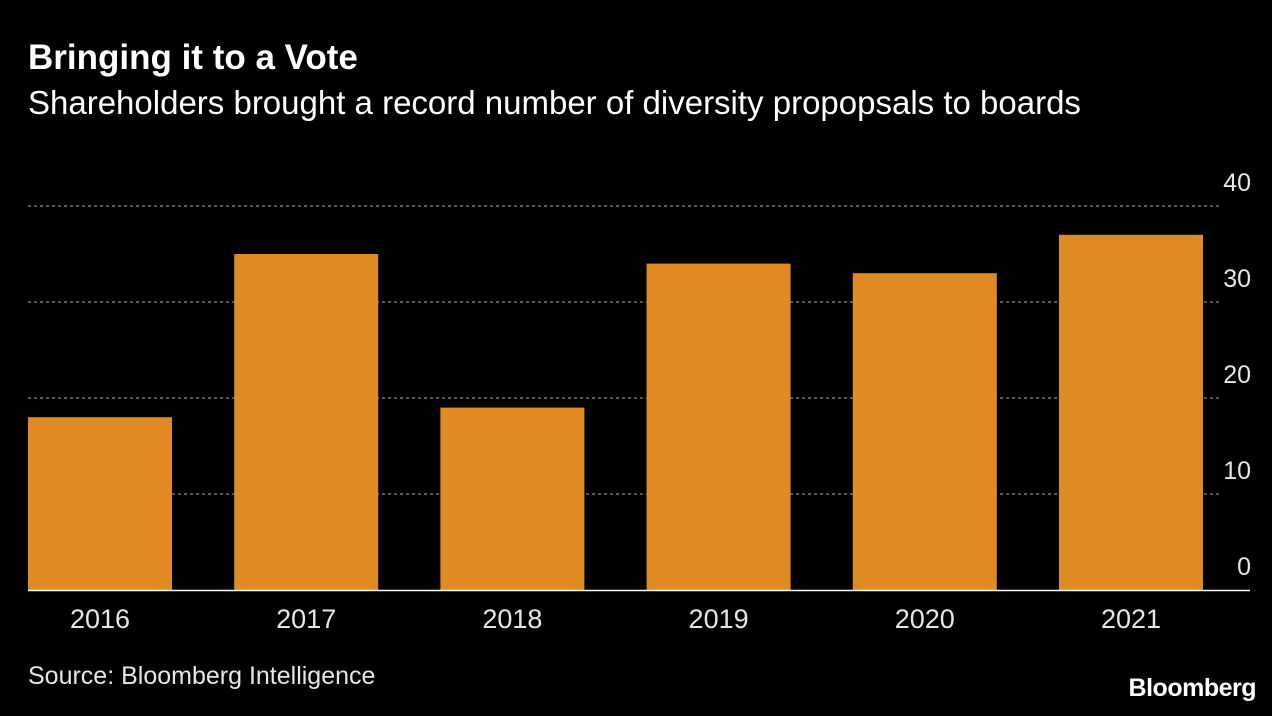 The image size is (1272, 716). What do you see at coordinates (202, 676) in the screenshot?
I see `source-note: Source: Bloomberg Intelligence` at bounding box center [202, 676].